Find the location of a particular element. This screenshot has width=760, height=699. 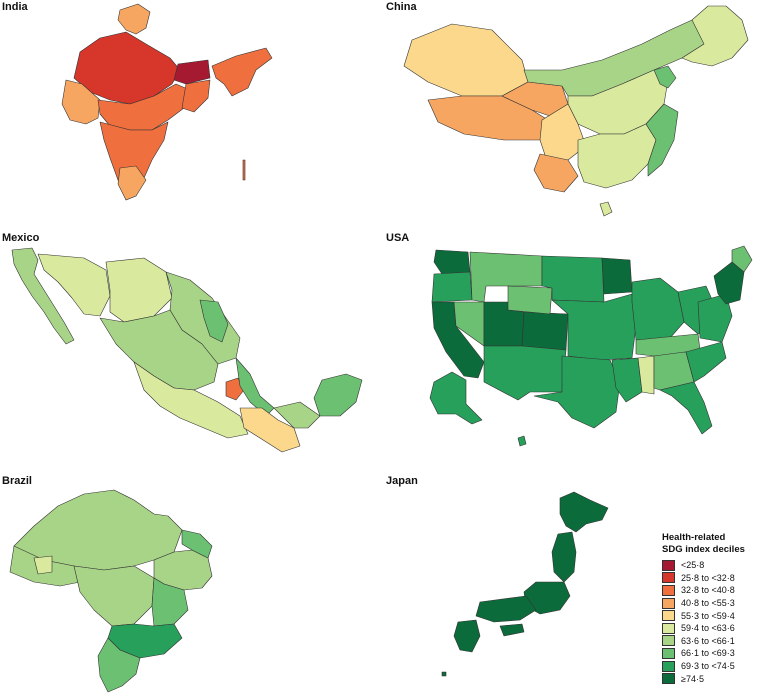

legend-label: 32·8 to <40·8 is located at coordinates (708, 590).